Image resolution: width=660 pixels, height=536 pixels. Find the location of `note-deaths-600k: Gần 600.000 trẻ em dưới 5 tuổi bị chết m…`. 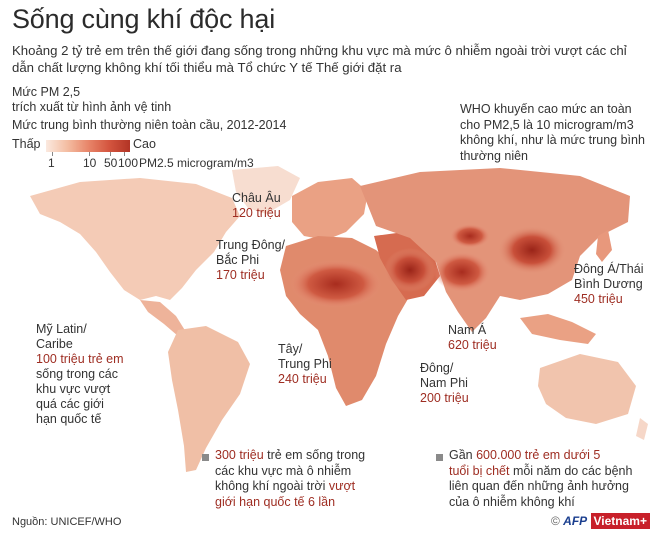

note-deaths-600k: Gần 600.000 trẻ em dưới 5 tuổi bị chết m… is located at coordinates (540, 479).